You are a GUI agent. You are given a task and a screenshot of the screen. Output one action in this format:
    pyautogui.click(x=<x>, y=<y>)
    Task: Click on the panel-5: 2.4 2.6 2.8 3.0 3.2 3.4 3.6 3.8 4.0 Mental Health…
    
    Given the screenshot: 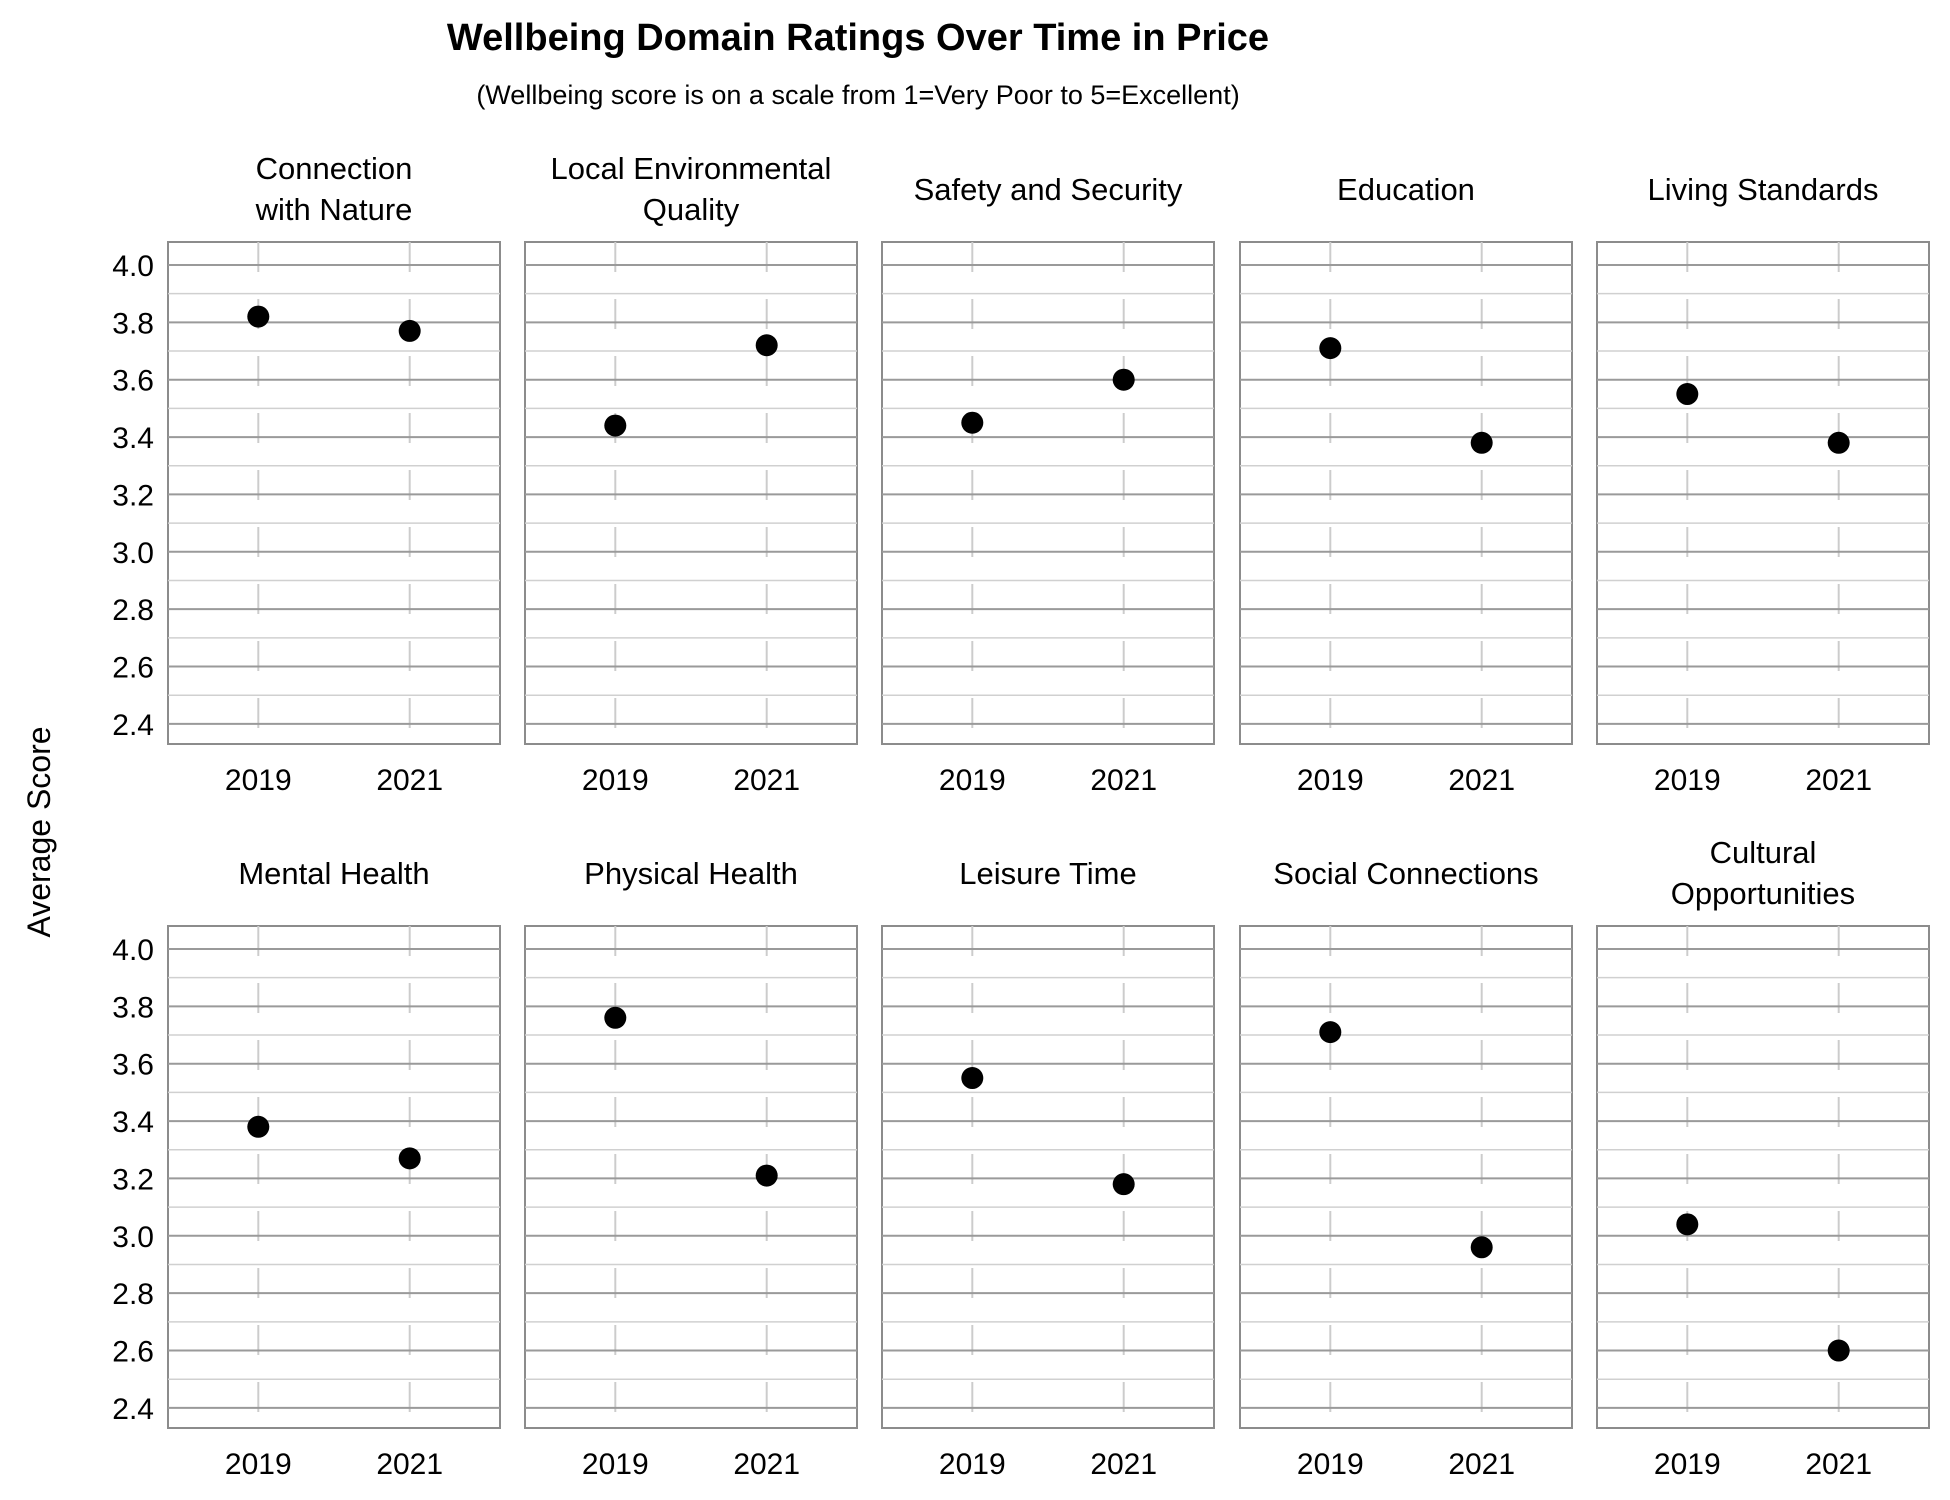 What is the action you would take?
    pyautogui.click(x=306, y=1168)
    